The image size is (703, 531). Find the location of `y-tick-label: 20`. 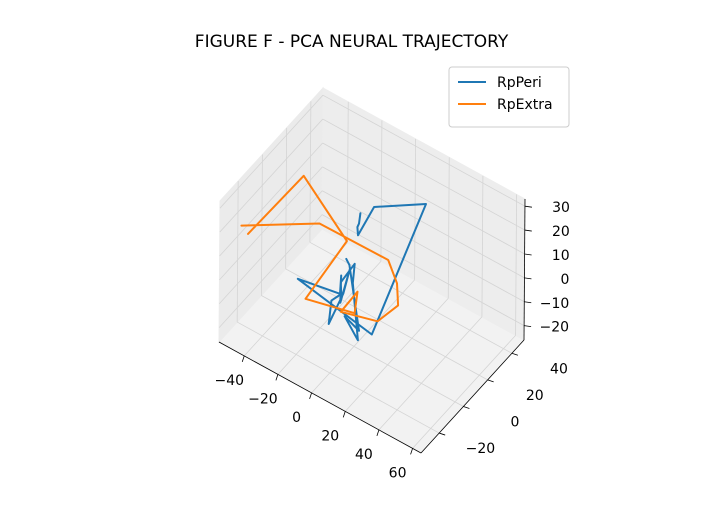

y-tick-label: 20 is located at coordinates (535, 396).